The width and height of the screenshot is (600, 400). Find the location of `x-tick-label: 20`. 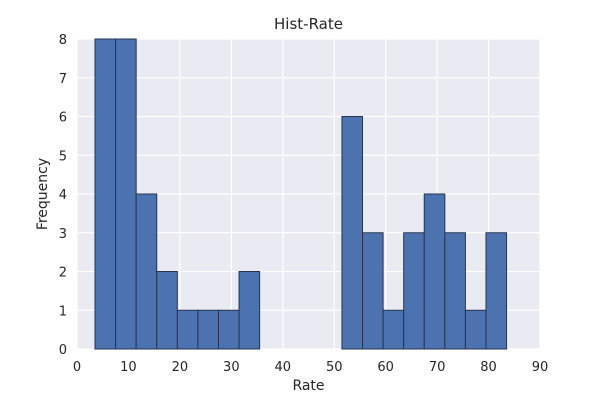

x-tick-label: 20 is located at coordinates (180, 367).